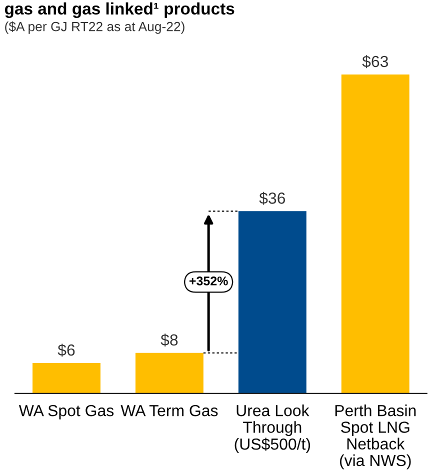  What do you see at coordinates (208, 281) in the screenshot?
I see `annotation: +352%` at bounding box center [208, 281].